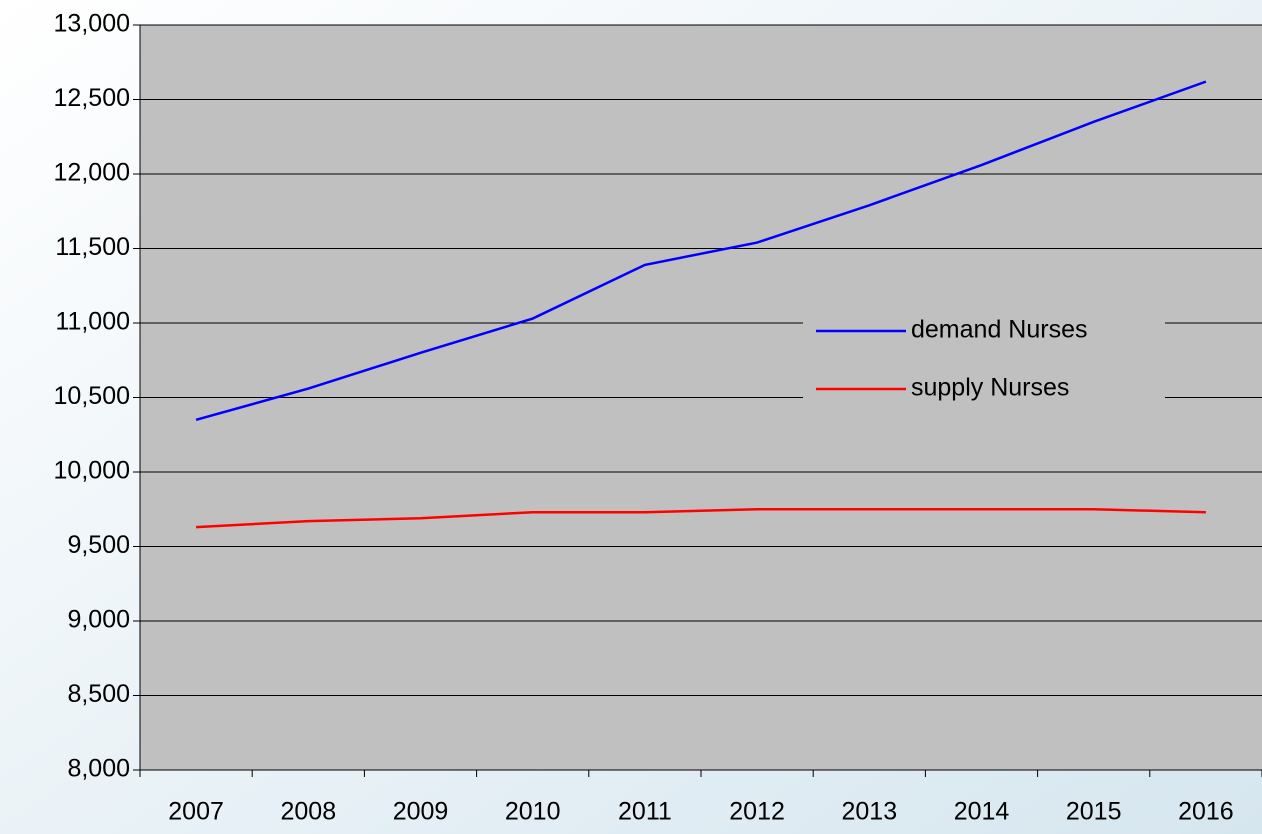 The image size is (1262, 834). I want to click on x-tick-label: 2014, so click(982, 812).